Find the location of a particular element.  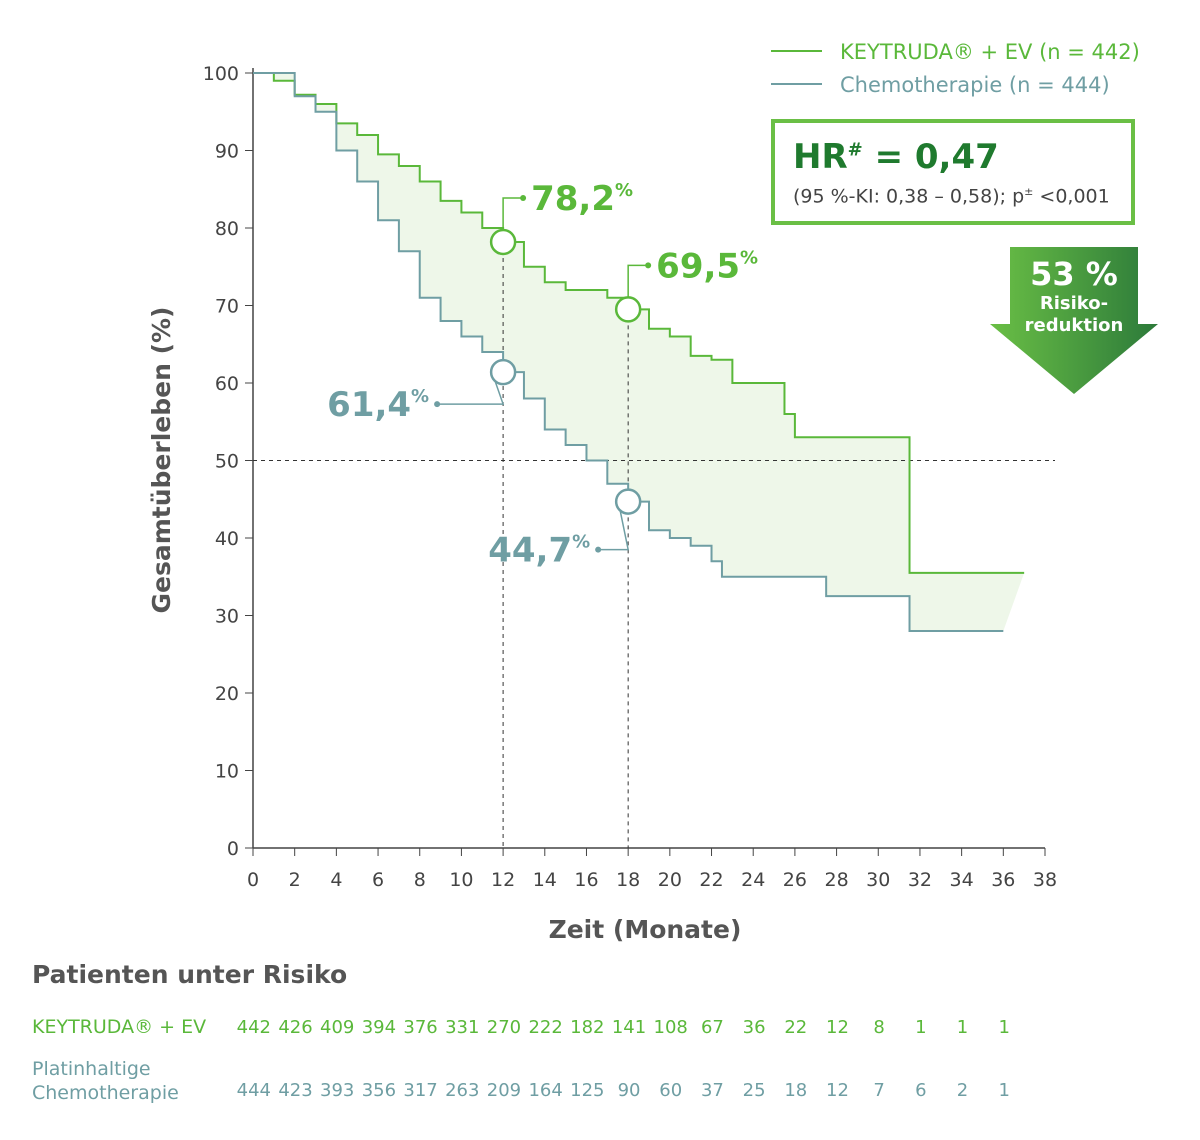

y-tick-label: 70 is located at coordinates (227, 307).